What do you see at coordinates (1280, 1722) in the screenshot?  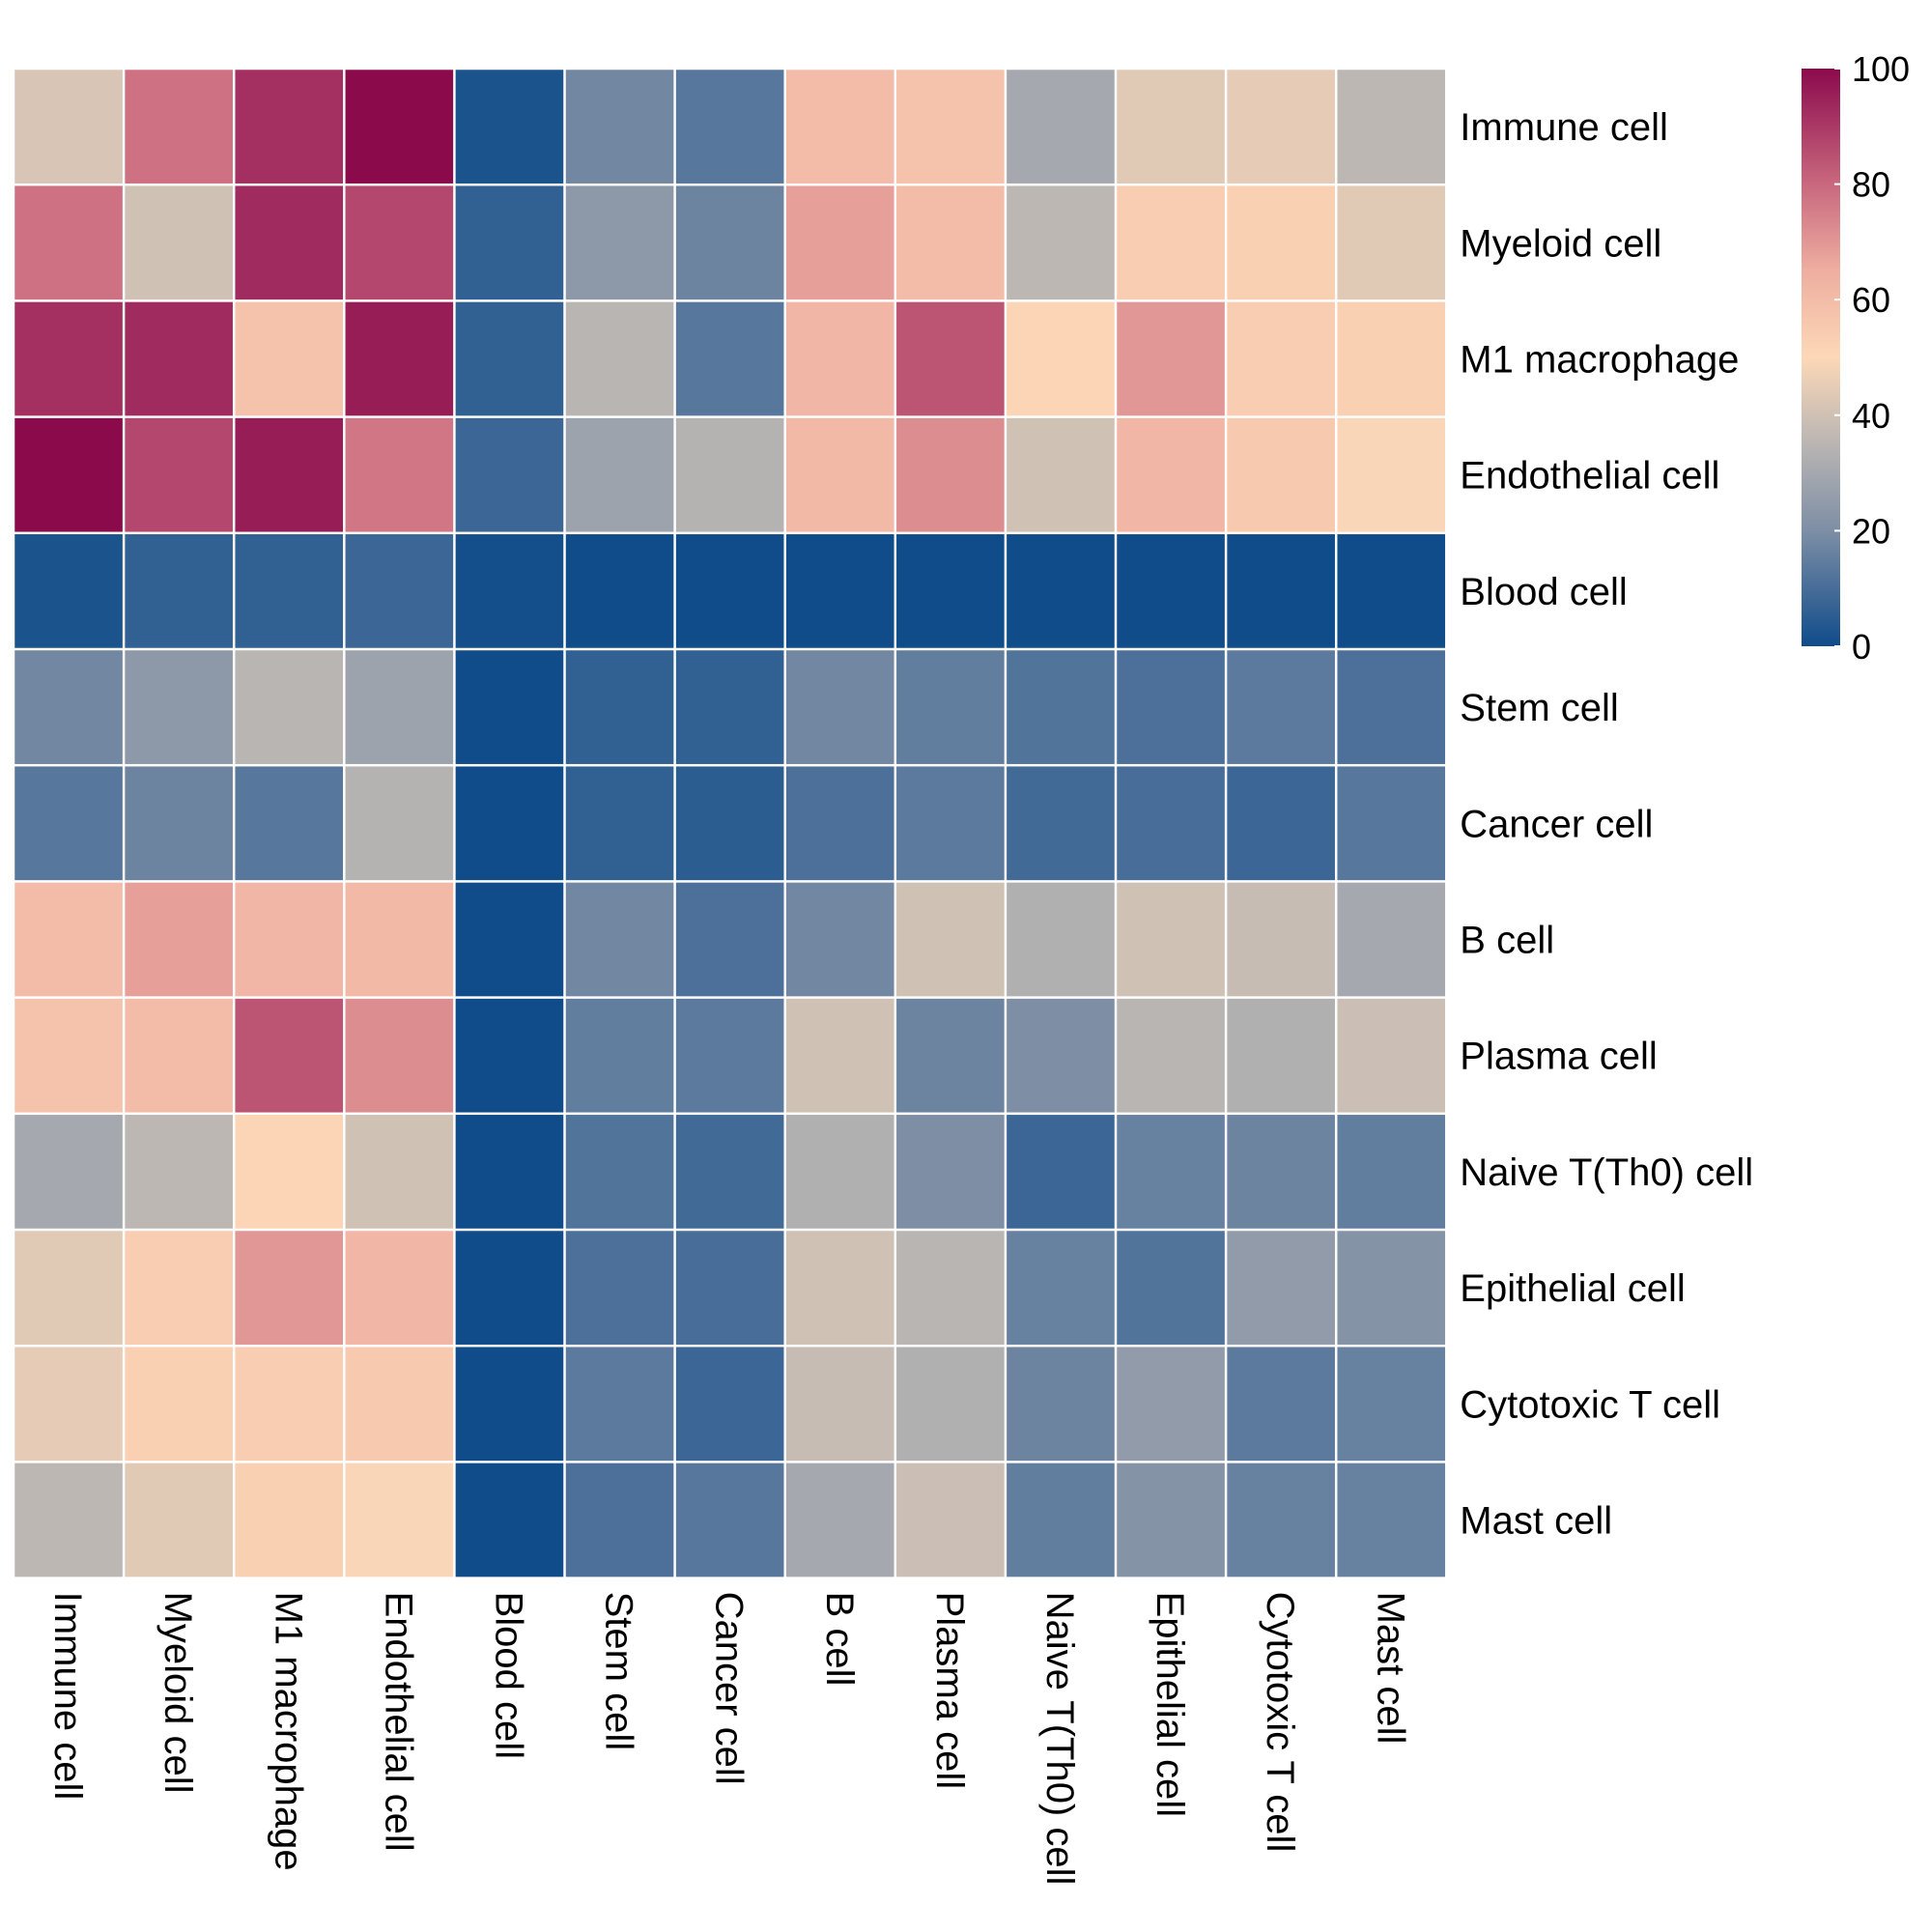 I see `column-label: Cytotoxic T cell` at bounding box center [1280, 1722].